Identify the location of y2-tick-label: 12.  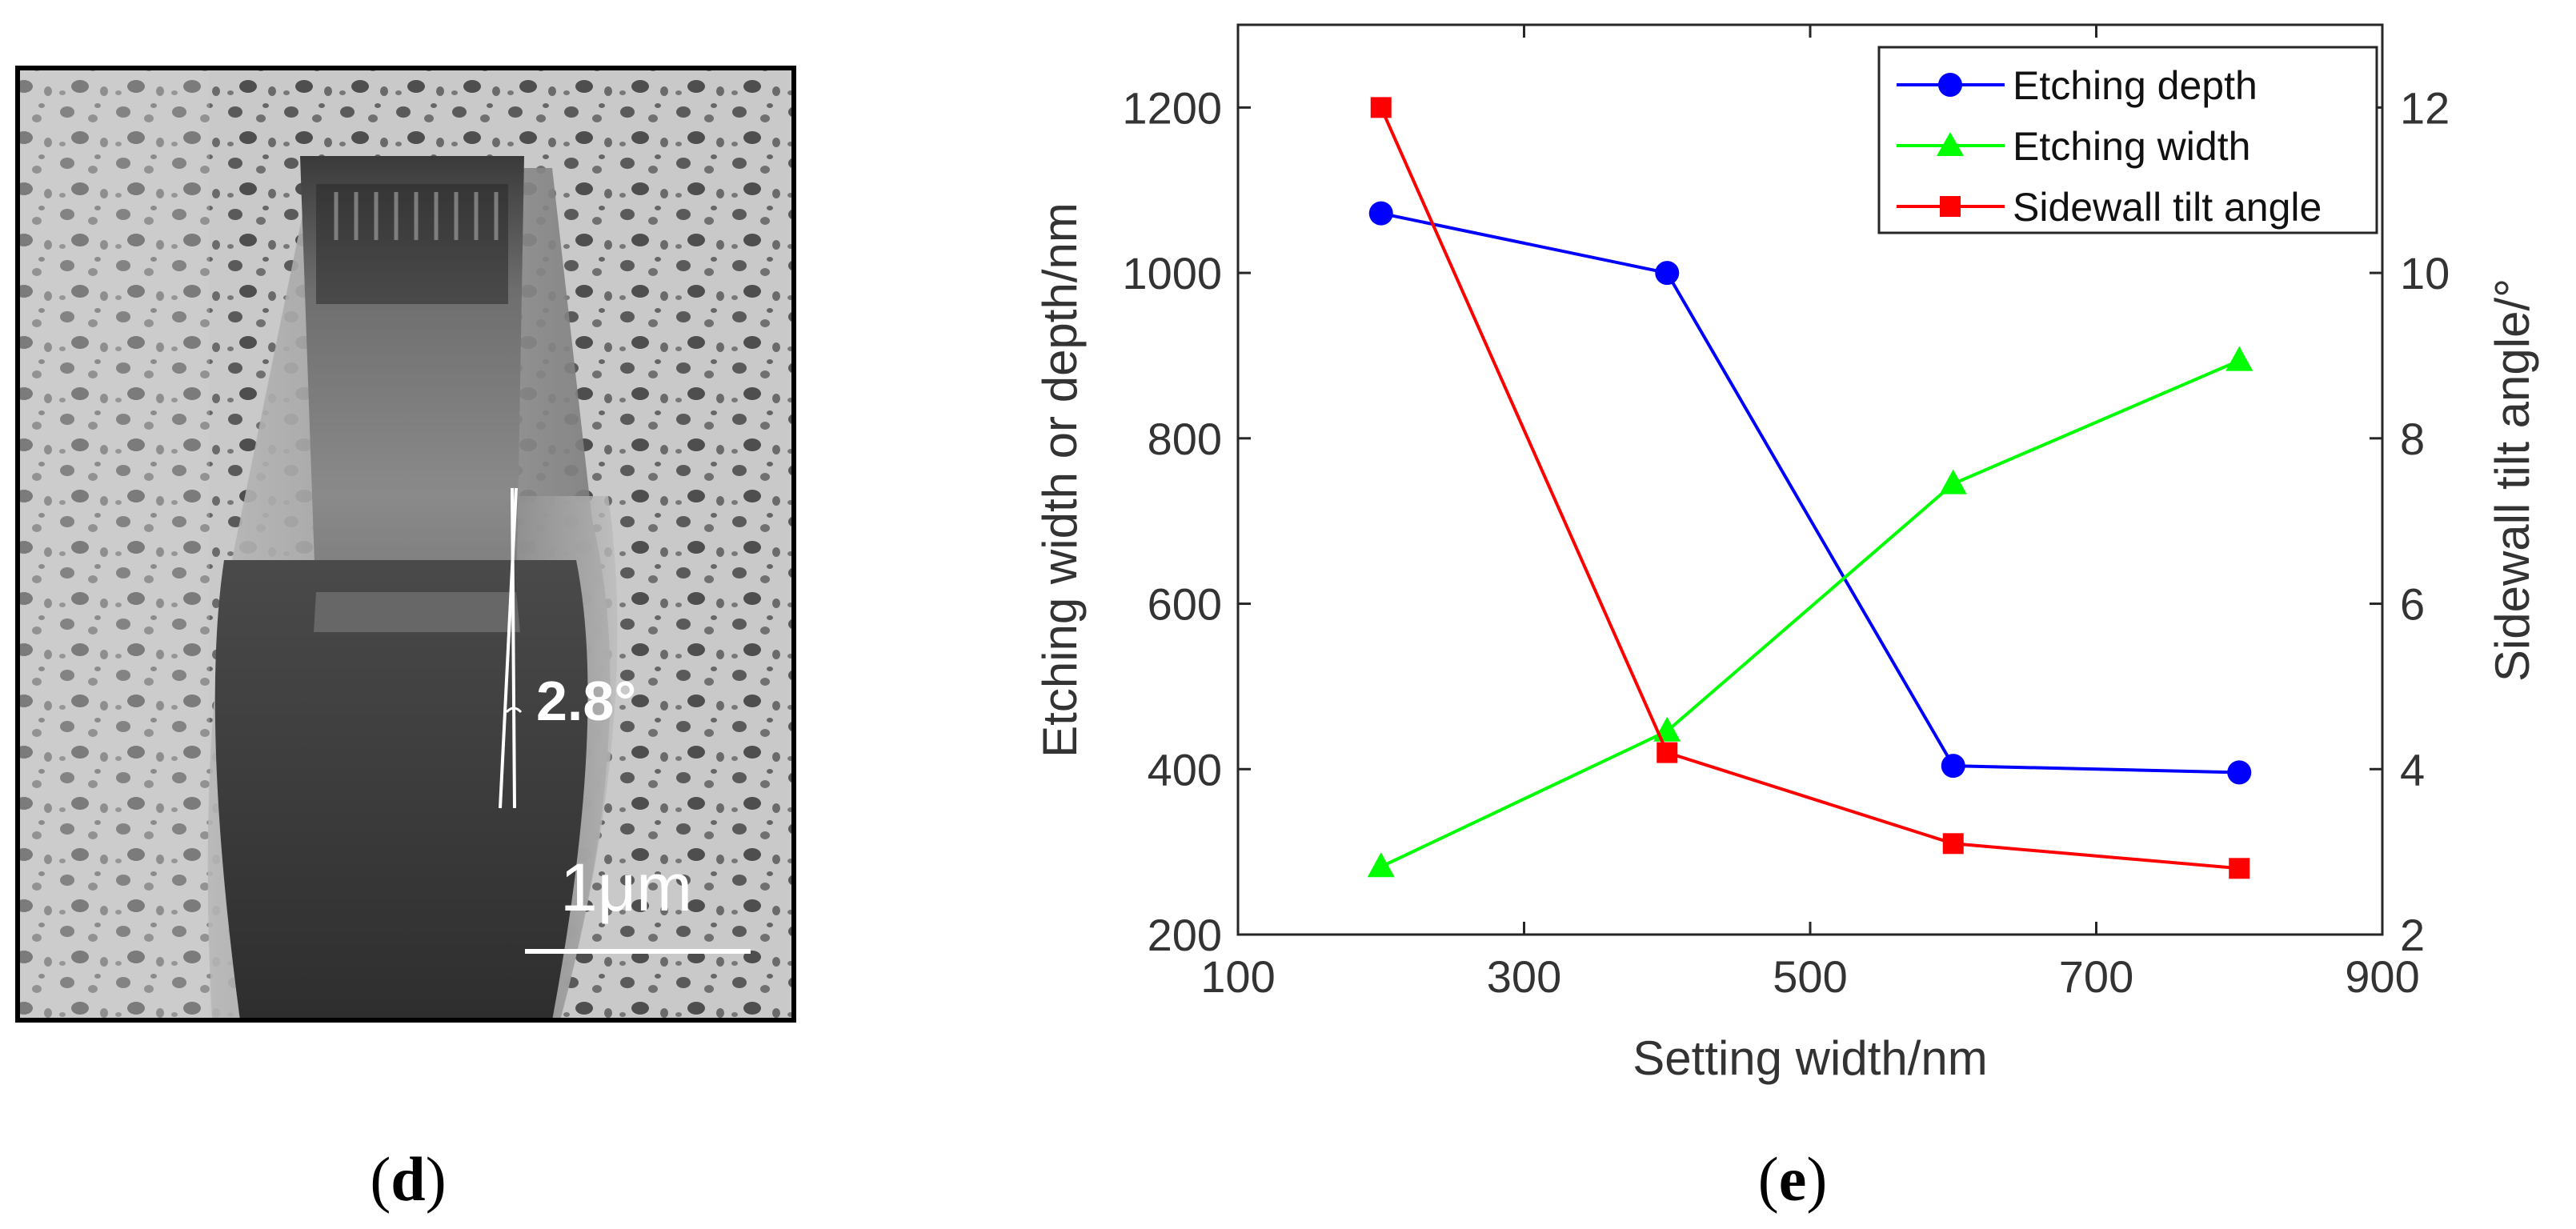
(2425, 107).